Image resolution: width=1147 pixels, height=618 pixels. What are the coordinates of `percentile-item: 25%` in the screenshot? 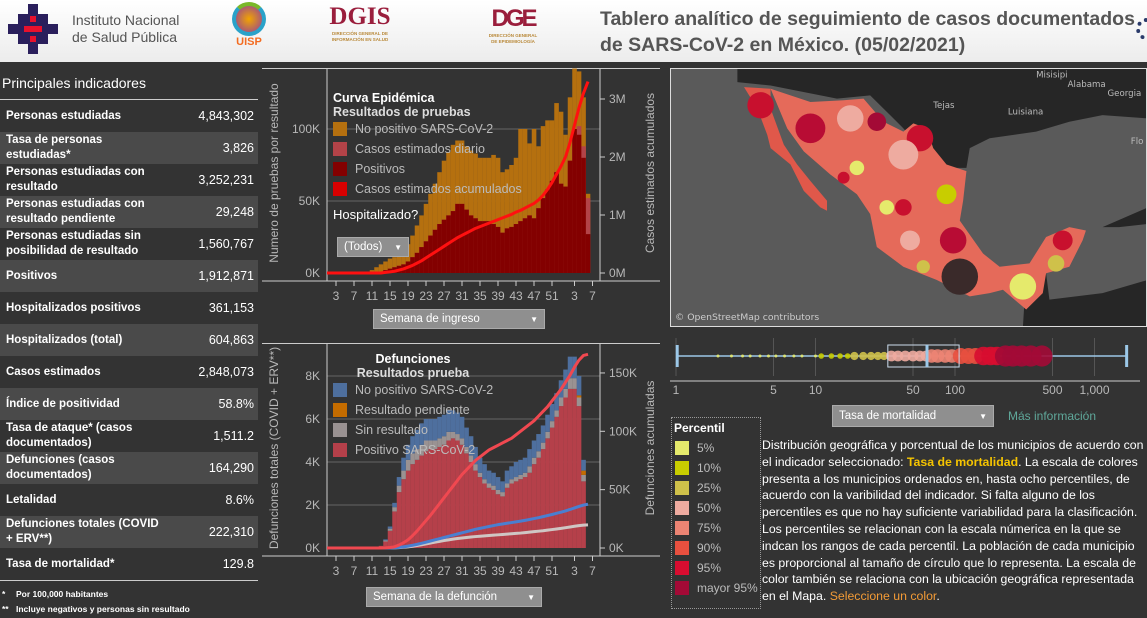 It's located at (716, 488).